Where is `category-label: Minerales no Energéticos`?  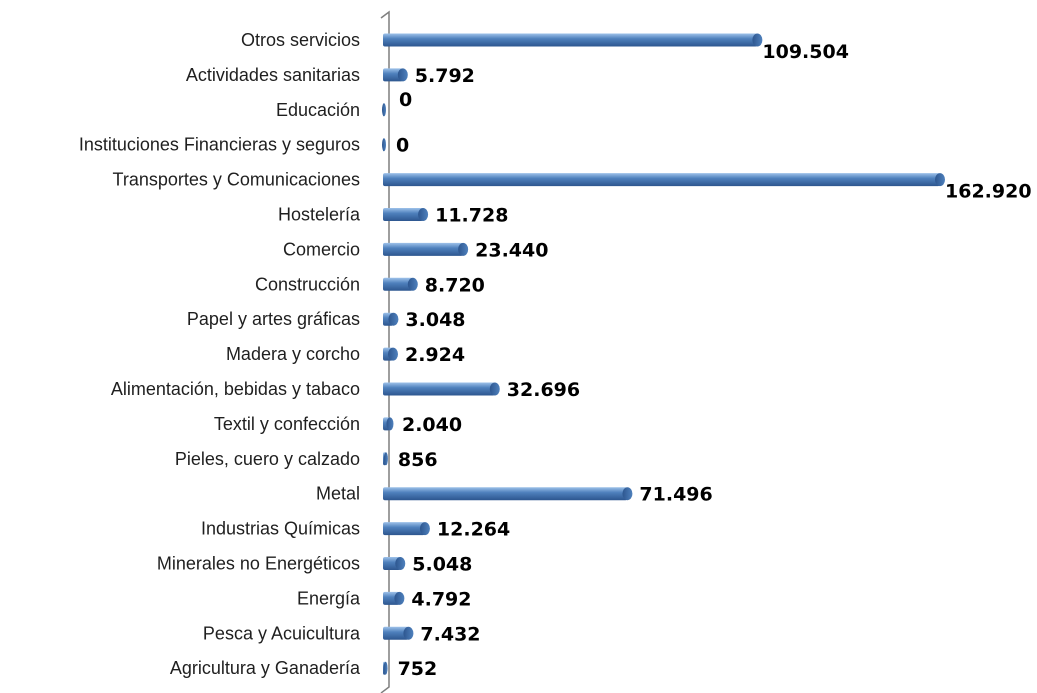
category-label: Minerales no Energéticos is located at coordinates (258, 564).